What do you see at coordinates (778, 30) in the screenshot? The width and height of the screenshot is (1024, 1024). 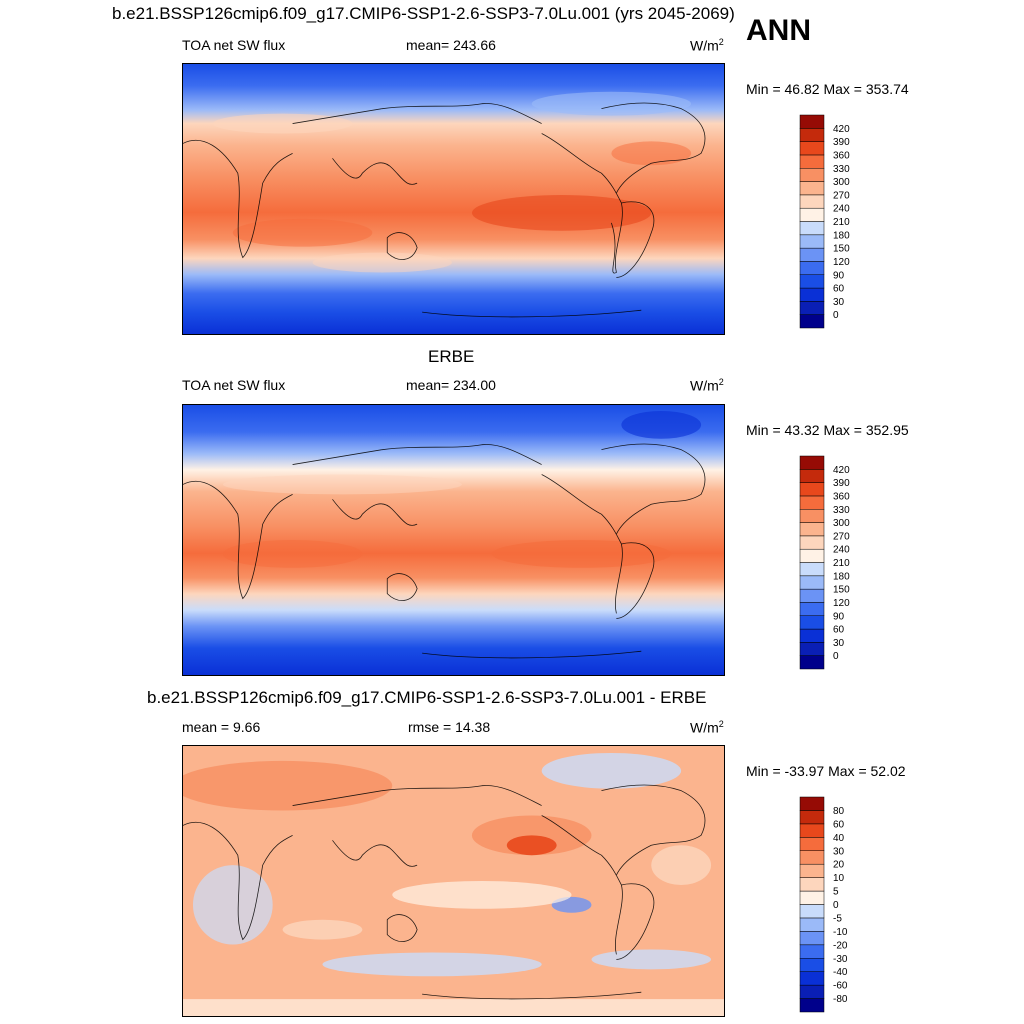 I see `season-label: ANN` at bounding box center [778, 30].